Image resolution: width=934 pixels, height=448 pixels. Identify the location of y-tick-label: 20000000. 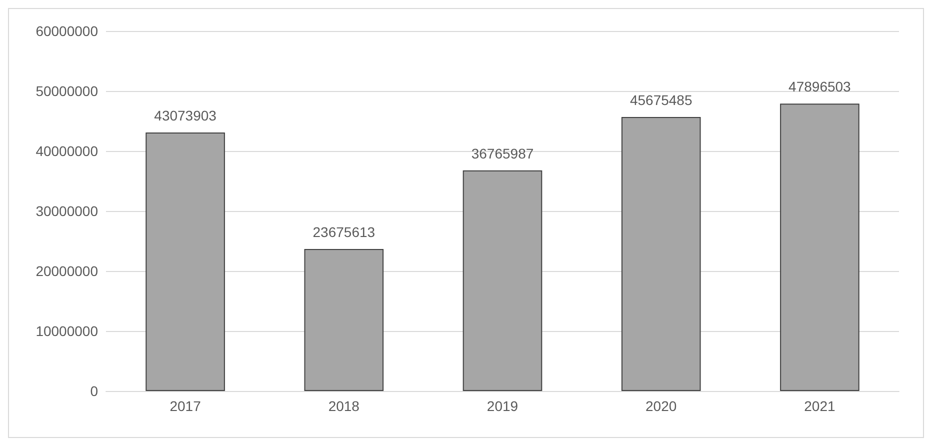
(67, 271).